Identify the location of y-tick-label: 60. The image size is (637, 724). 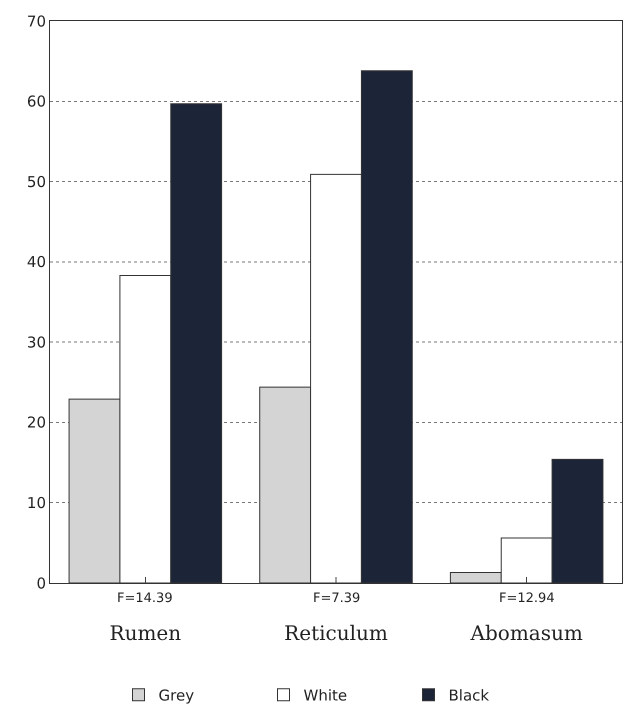
(36, 101).